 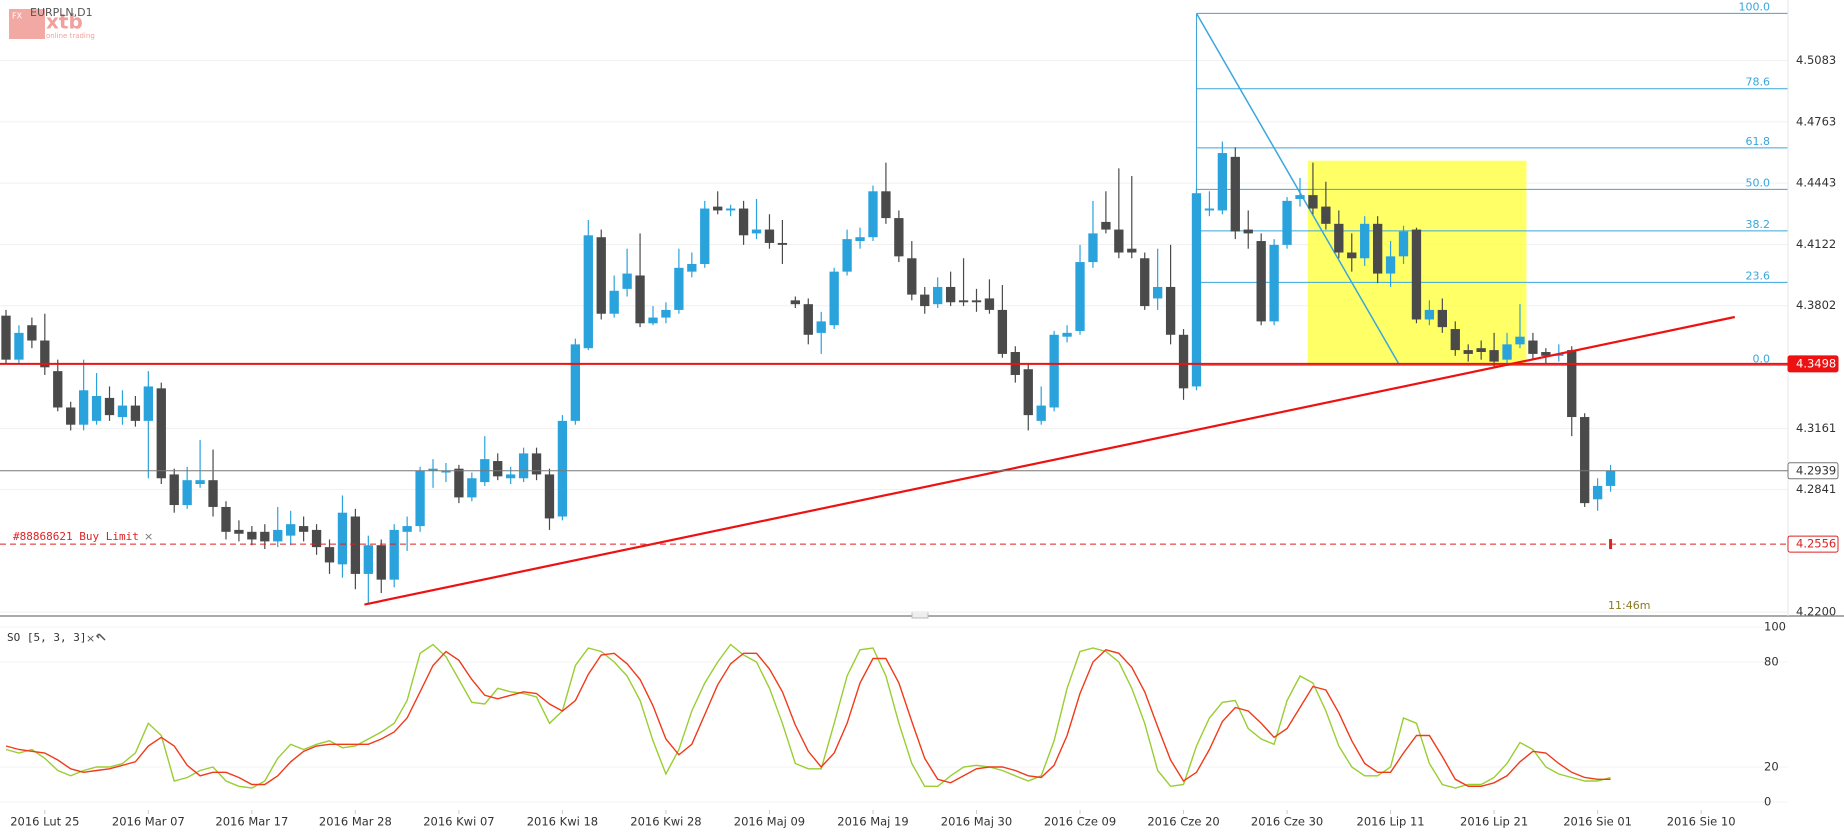 I want to click on osc-tick-label: 0, so click(x=1767, y=802).